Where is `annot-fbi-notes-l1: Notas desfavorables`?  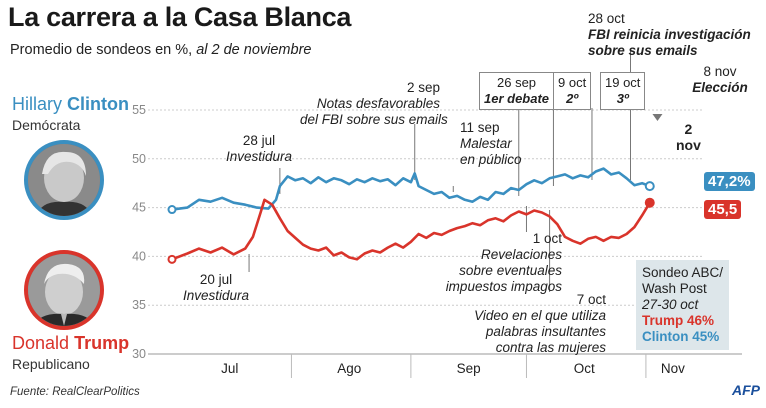 annot-fbi-notes-l1: Notas desfavorables is located at coordinates (378, 103).